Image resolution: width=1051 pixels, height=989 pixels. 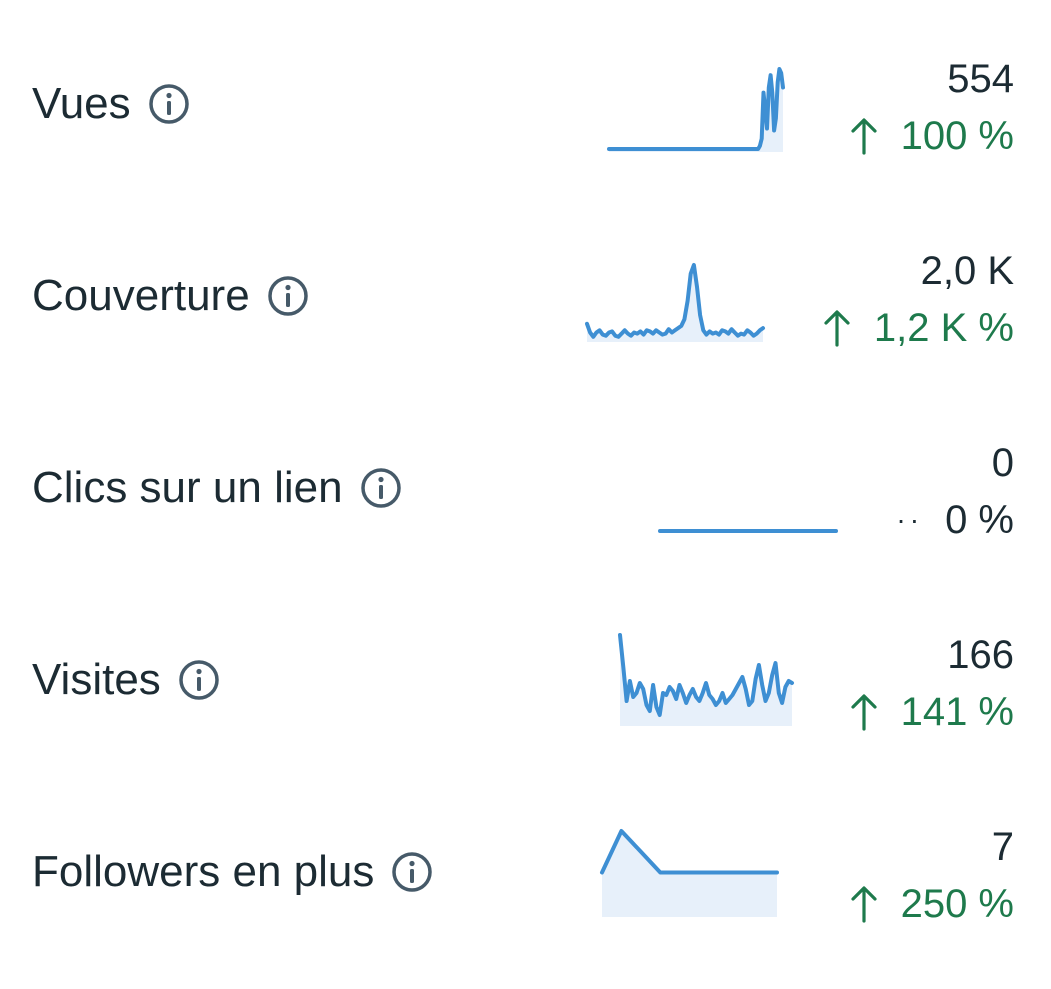 What do you see at coordinates (96, 679) in the screenshot?
I see `metric-label: Visites` at bounding box center [96, 679].